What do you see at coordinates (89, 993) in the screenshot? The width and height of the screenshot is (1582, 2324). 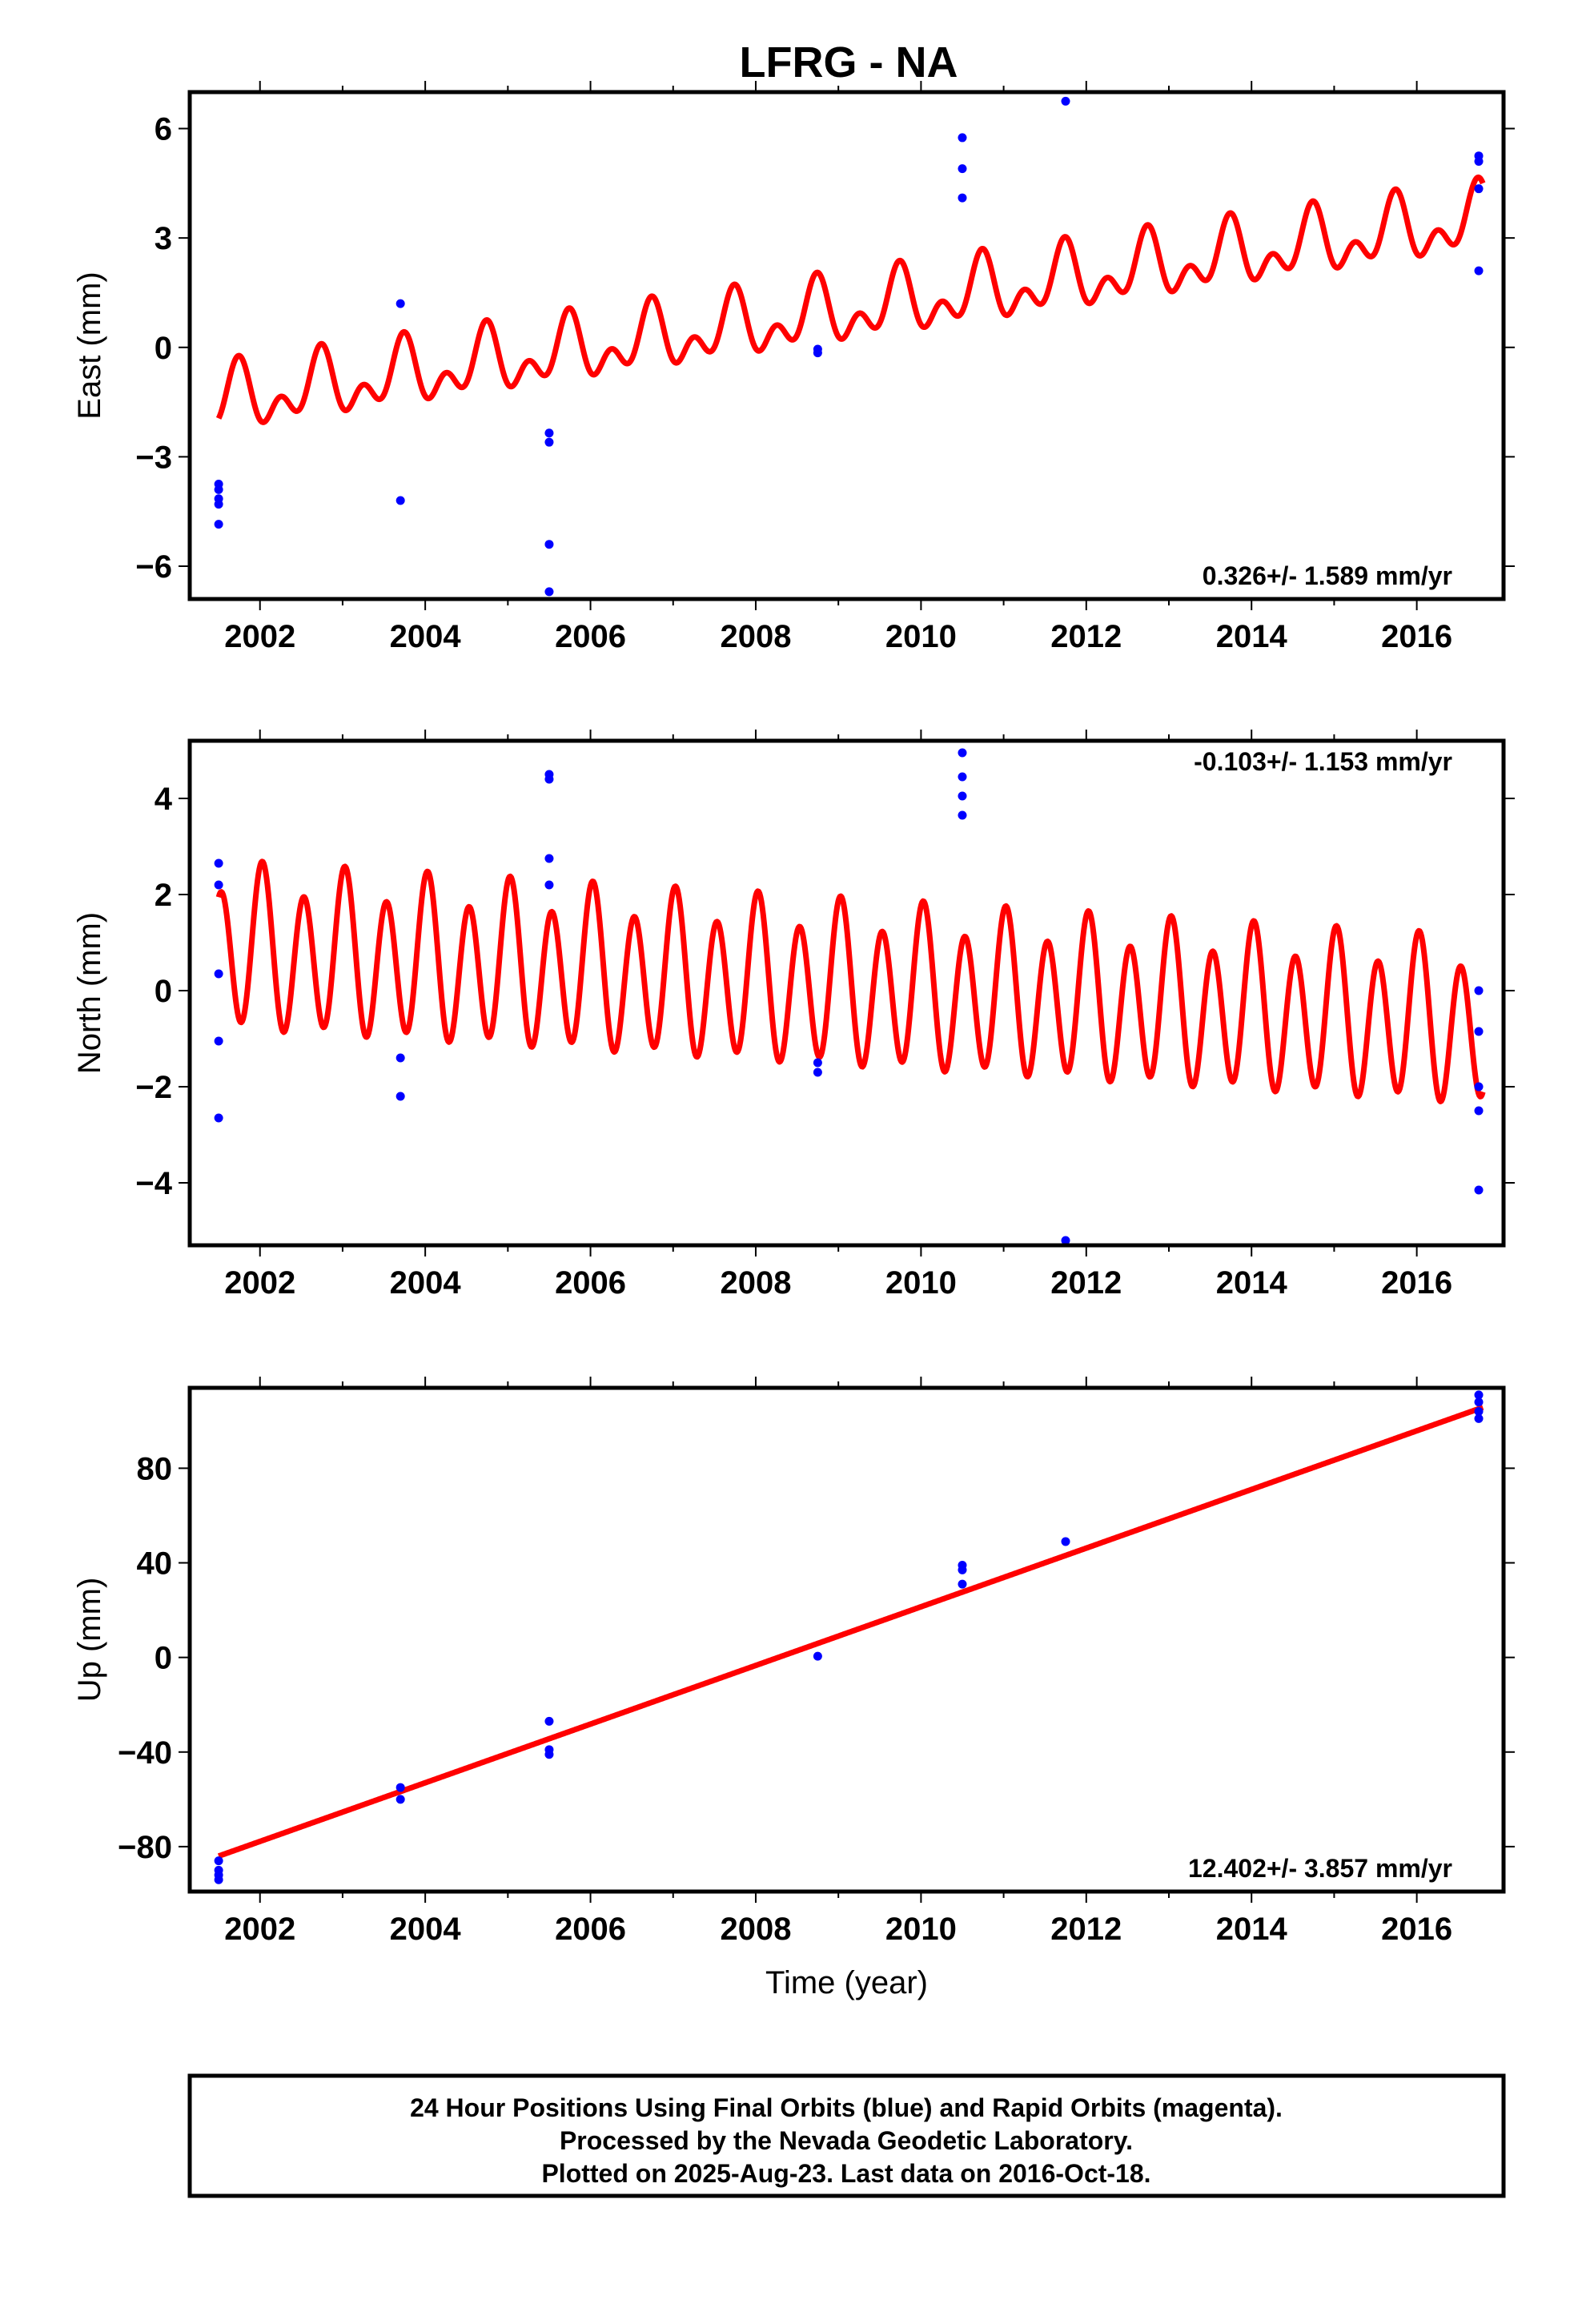 I see `y-axis-label: North (mm)` at bounding box center [89, 993].